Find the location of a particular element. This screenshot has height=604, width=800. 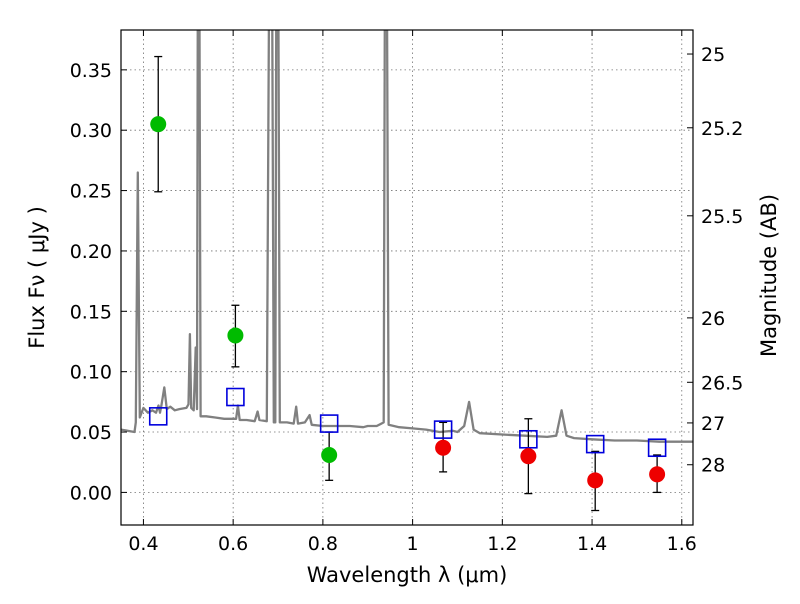

y-axis-label: Flux Fν ( μJy ) is located at coordinates (37, 277).